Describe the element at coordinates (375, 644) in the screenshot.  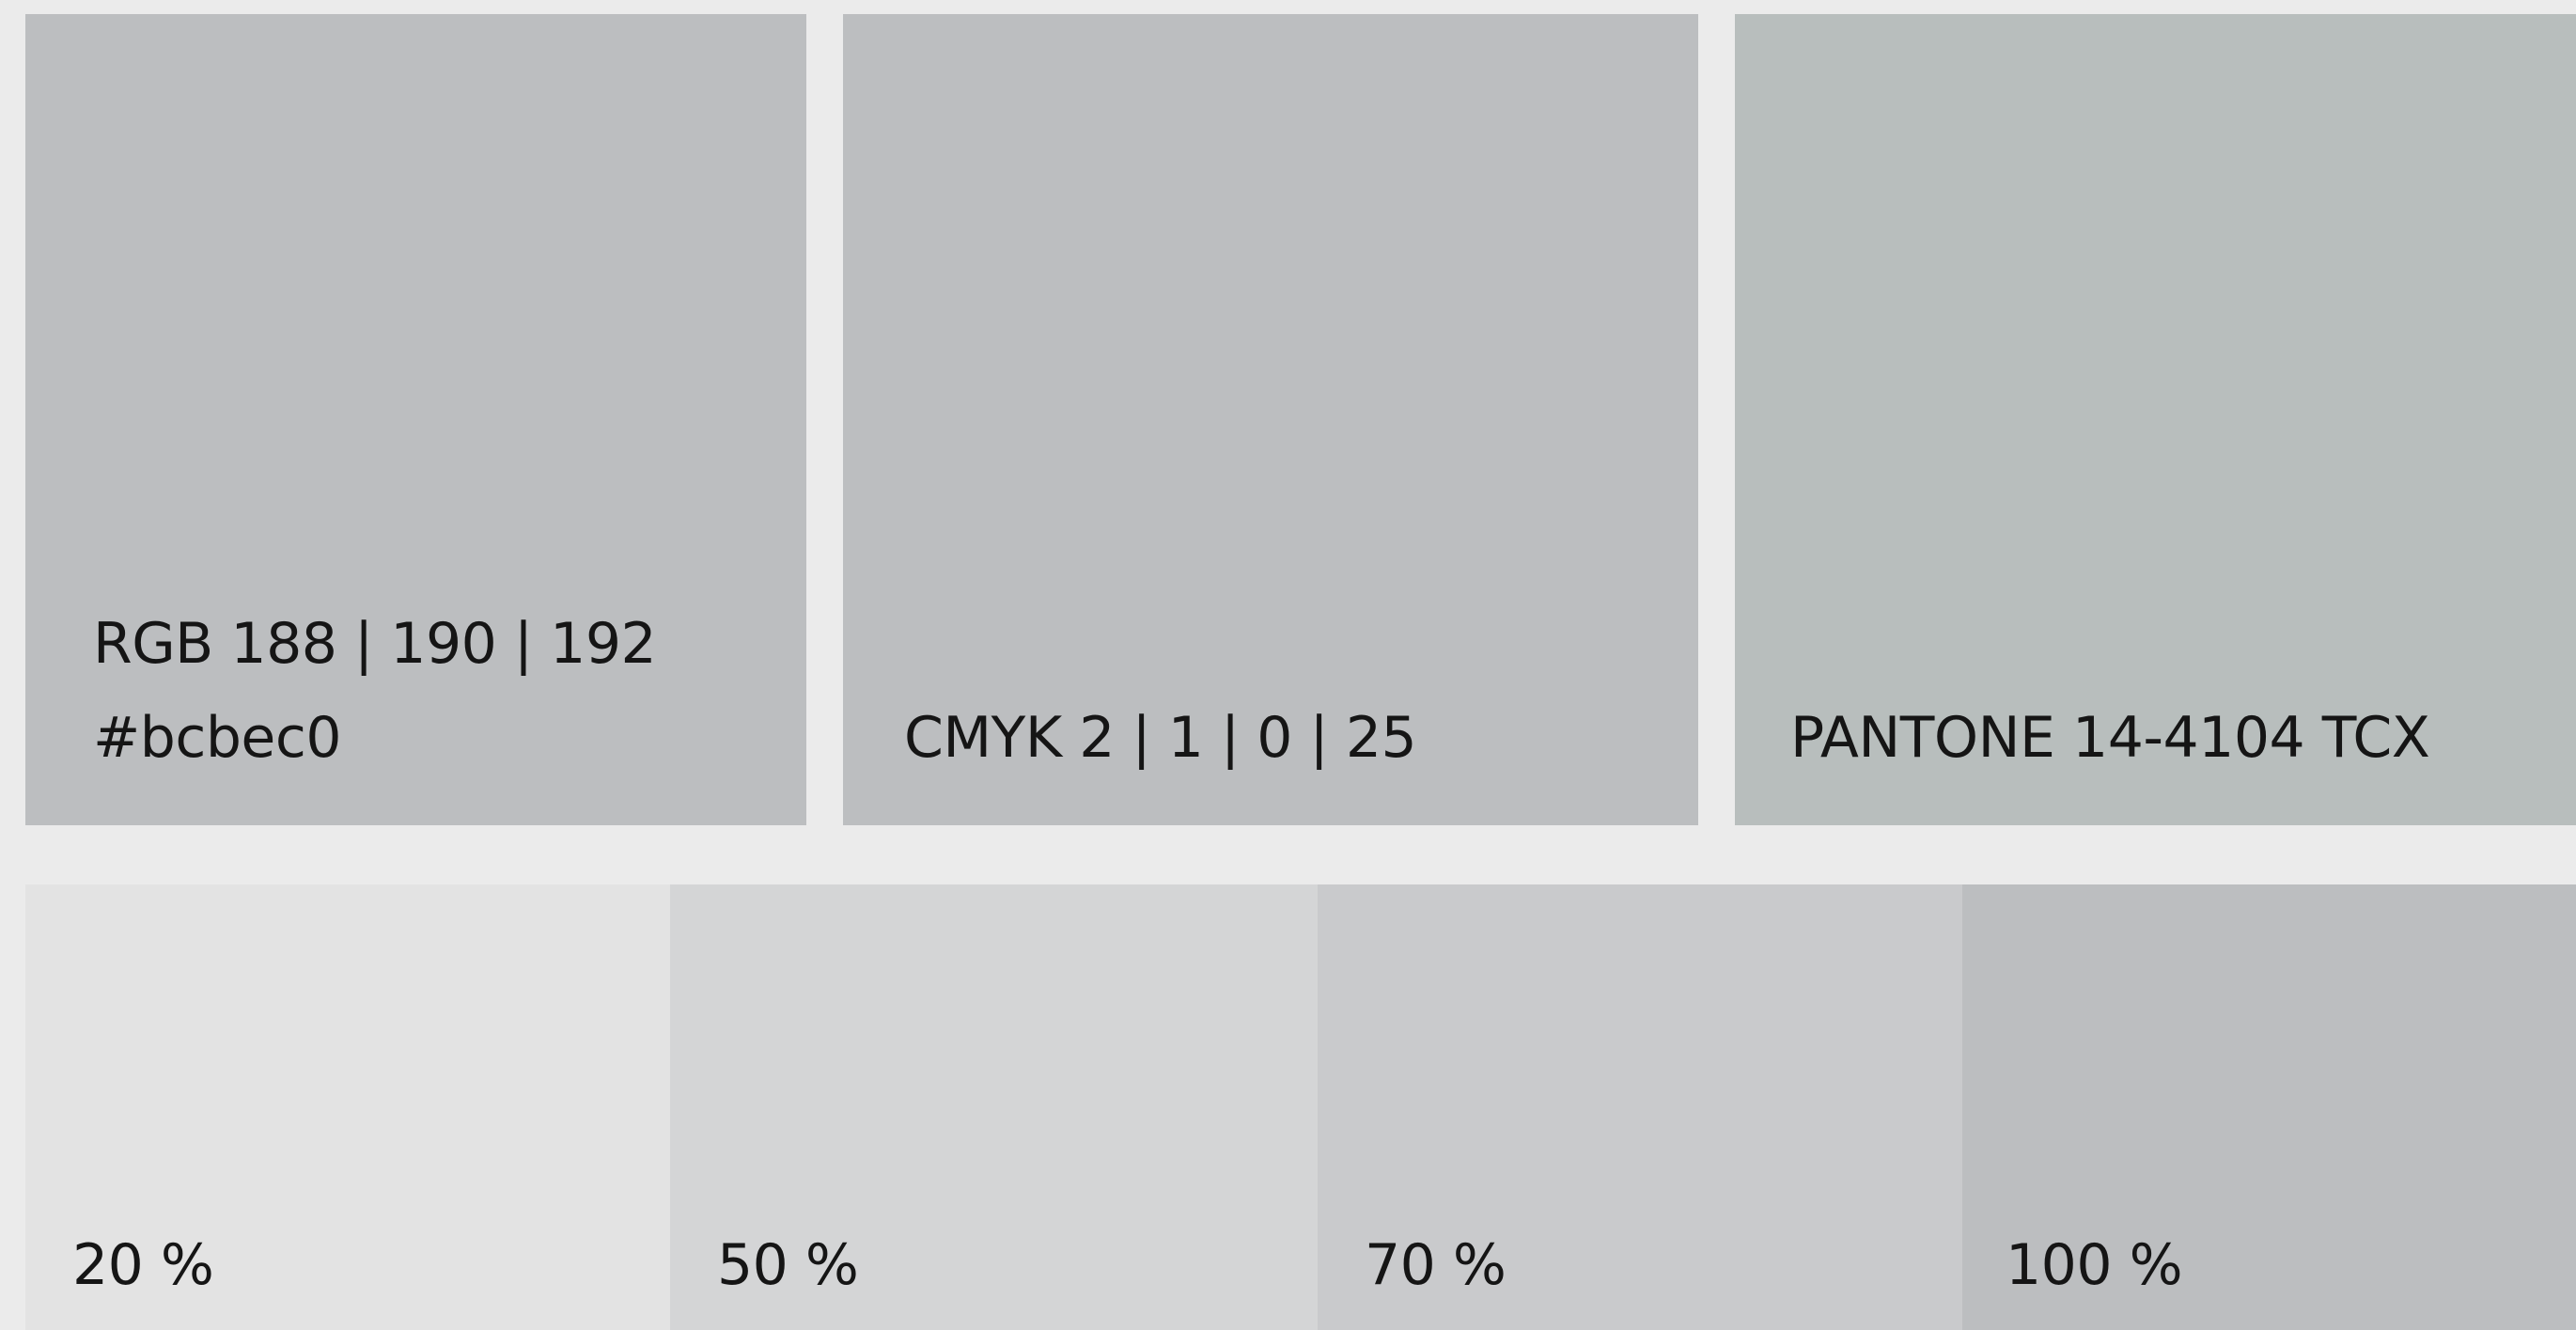
I see `rgb-value: RGB 188 | 190 | 192` at that location.